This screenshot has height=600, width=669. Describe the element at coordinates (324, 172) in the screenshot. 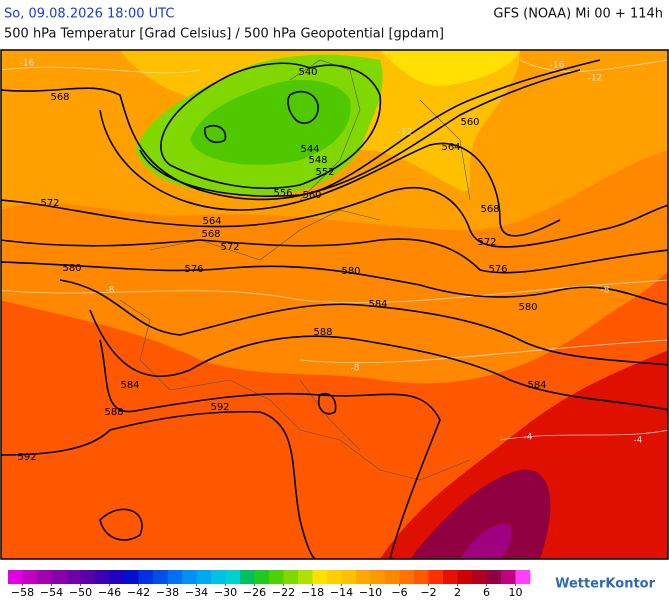

I see `geopotential-label: 552` at that location.